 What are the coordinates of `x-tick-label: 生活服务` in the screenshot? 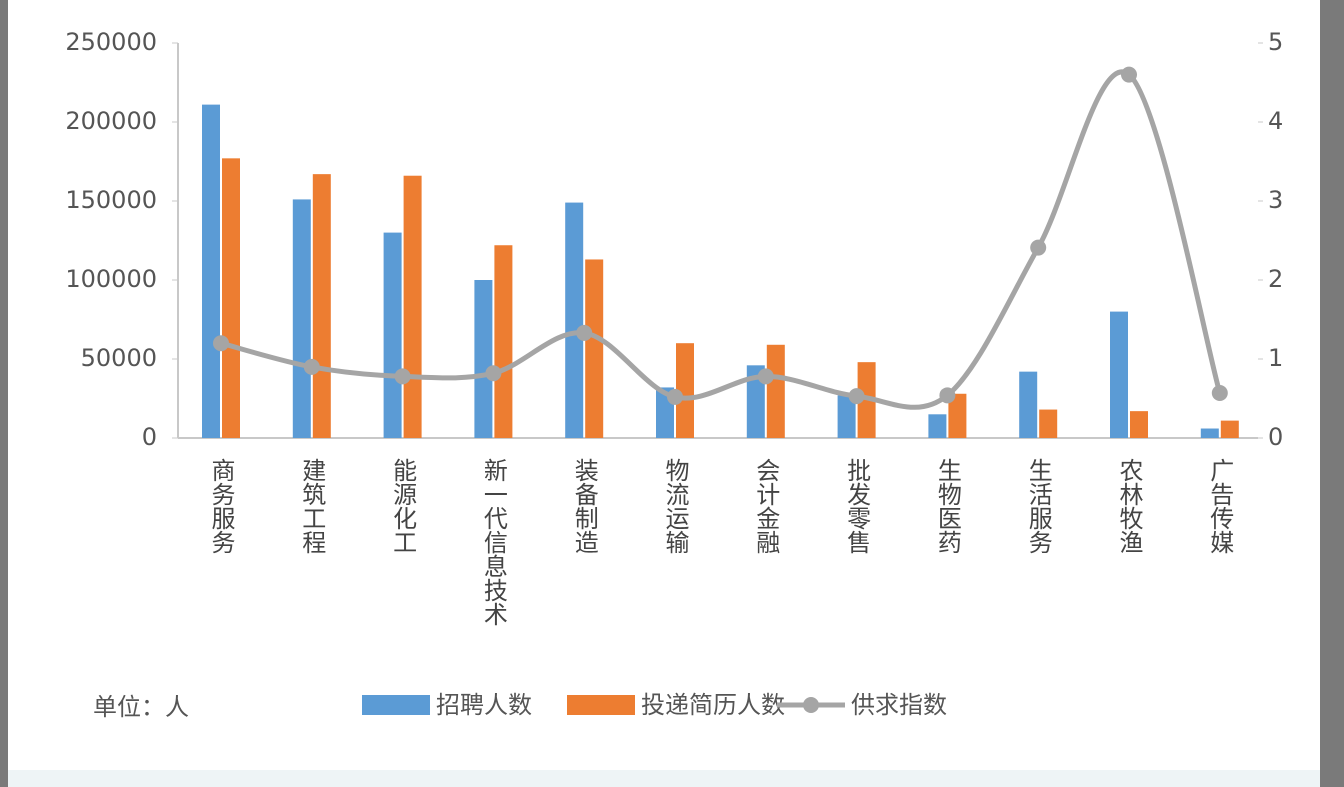 It's located at (1038, 506).